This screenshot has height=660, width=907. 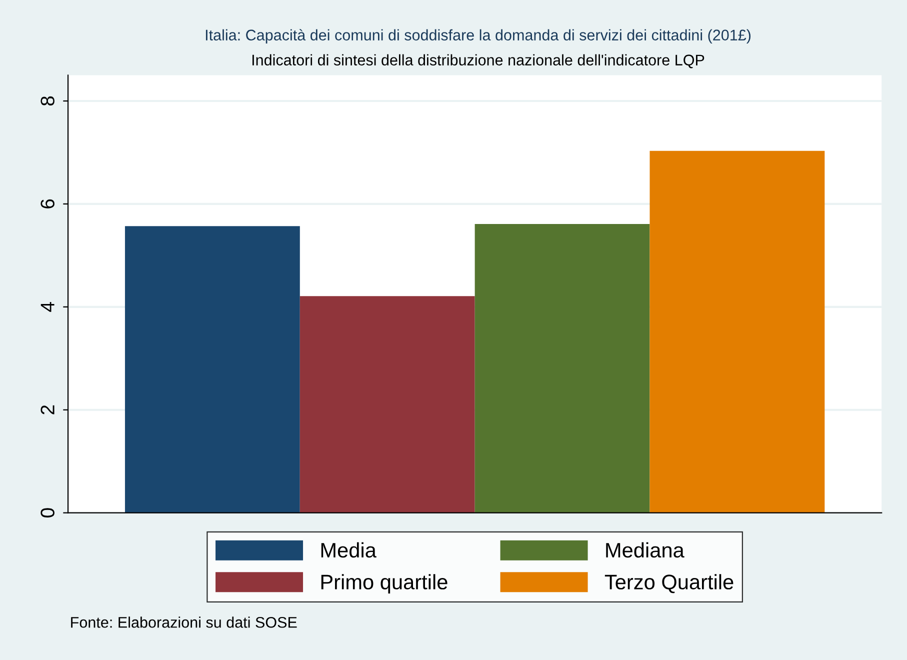 What do you see at coordinates (384, 584) in the screenshot?
I see `legend-label: Primo quartile` at bounding box center [384, 584].